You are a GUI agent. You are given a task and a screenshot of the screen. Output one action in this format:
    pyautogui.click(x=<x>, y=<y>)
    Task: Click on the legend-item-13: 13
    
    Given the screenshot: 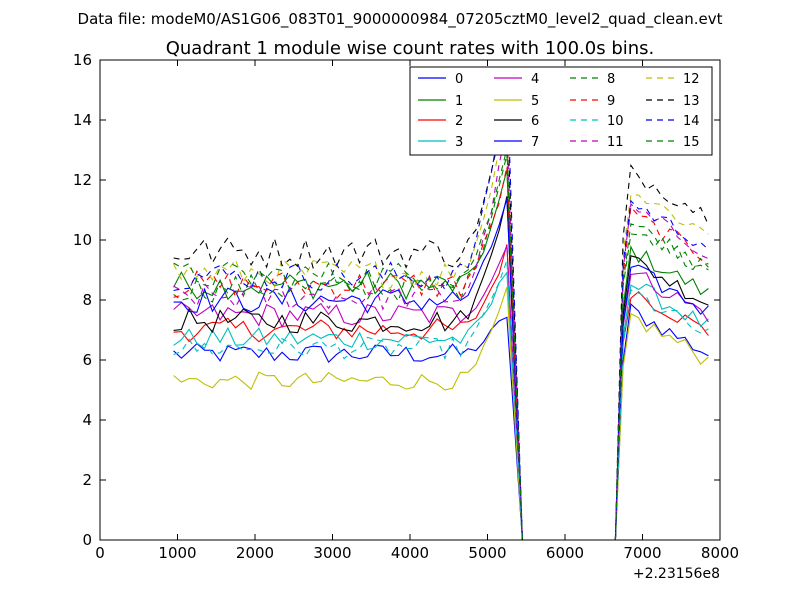 What is the action you would take?
    pyautogui.click(x=673, y=101)
    